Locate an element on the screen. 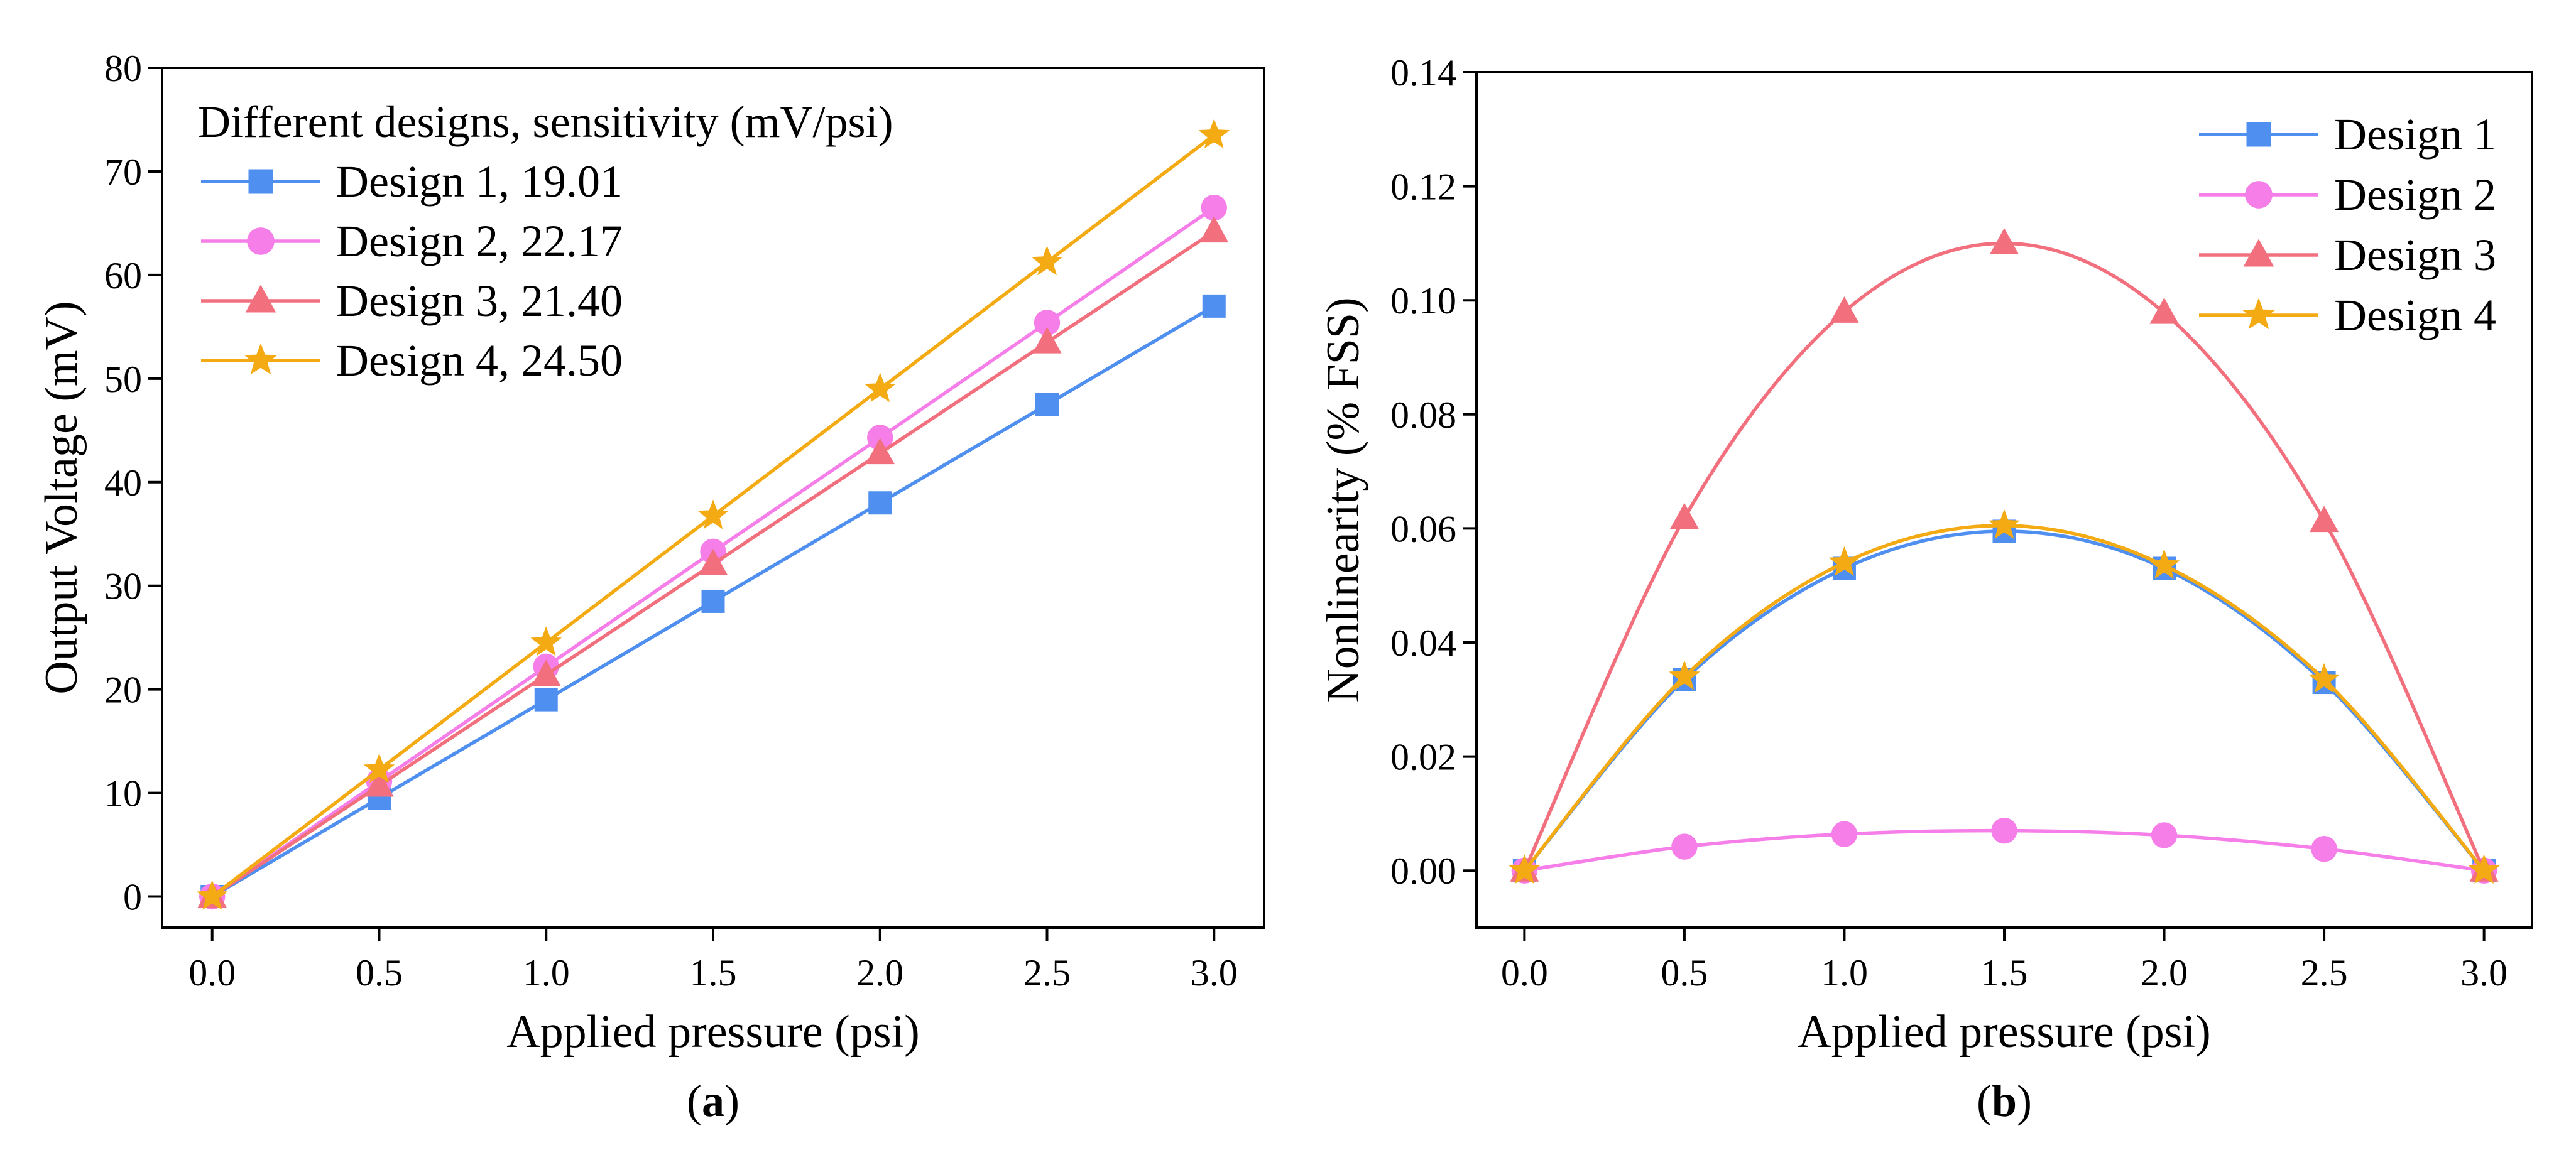 The height and width of the screenshot is (1160, 2576). y-tick-label: 20 is located at coordinates (123, 690).